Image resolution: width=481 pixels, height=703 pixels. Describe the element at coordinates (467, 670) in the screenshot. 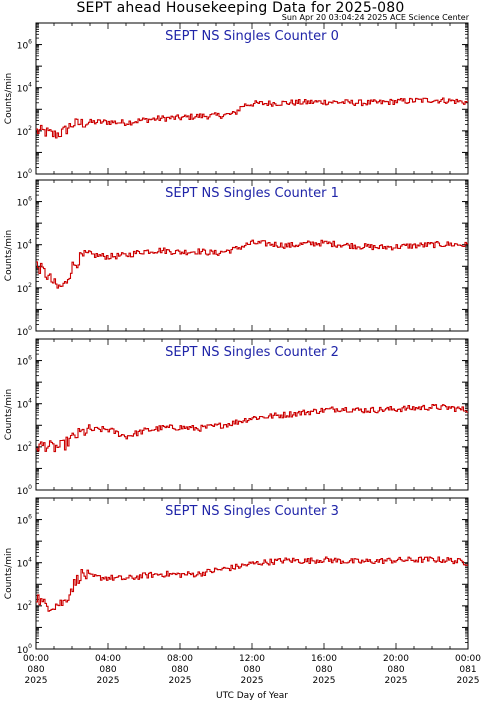

I see `x-tick-label: 081` at that location.